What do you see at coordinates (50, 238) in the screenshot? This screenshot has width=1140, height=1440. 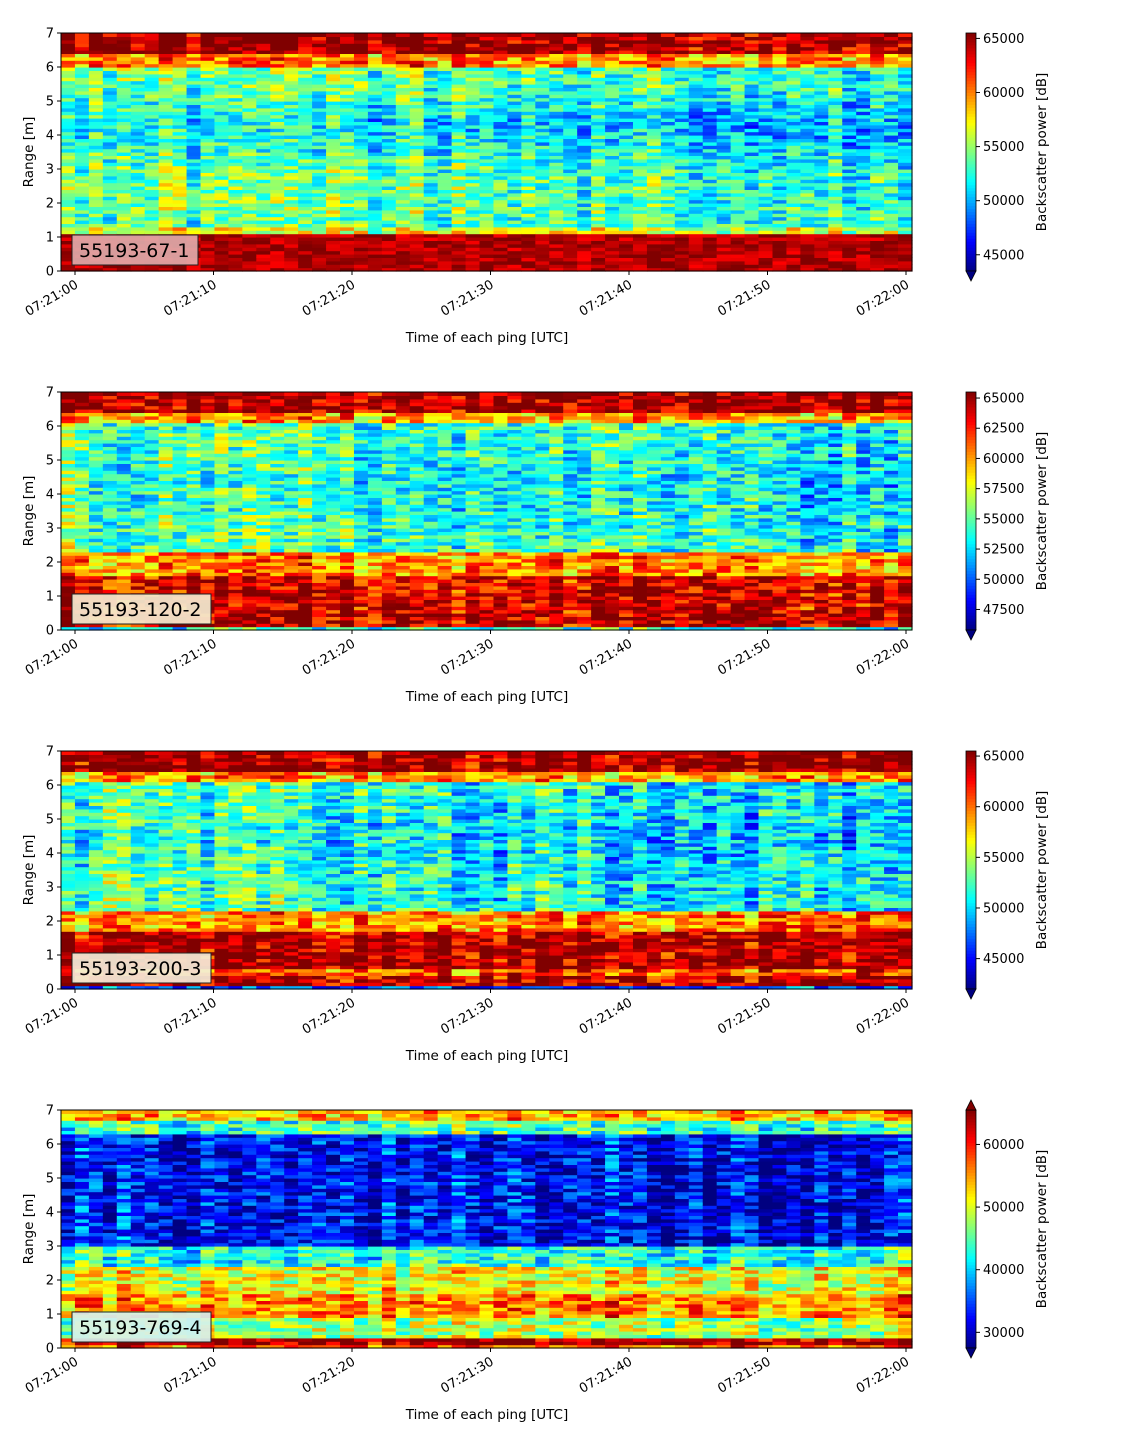 I see `y-tick-label: 1` at bounding box center [50, 238].